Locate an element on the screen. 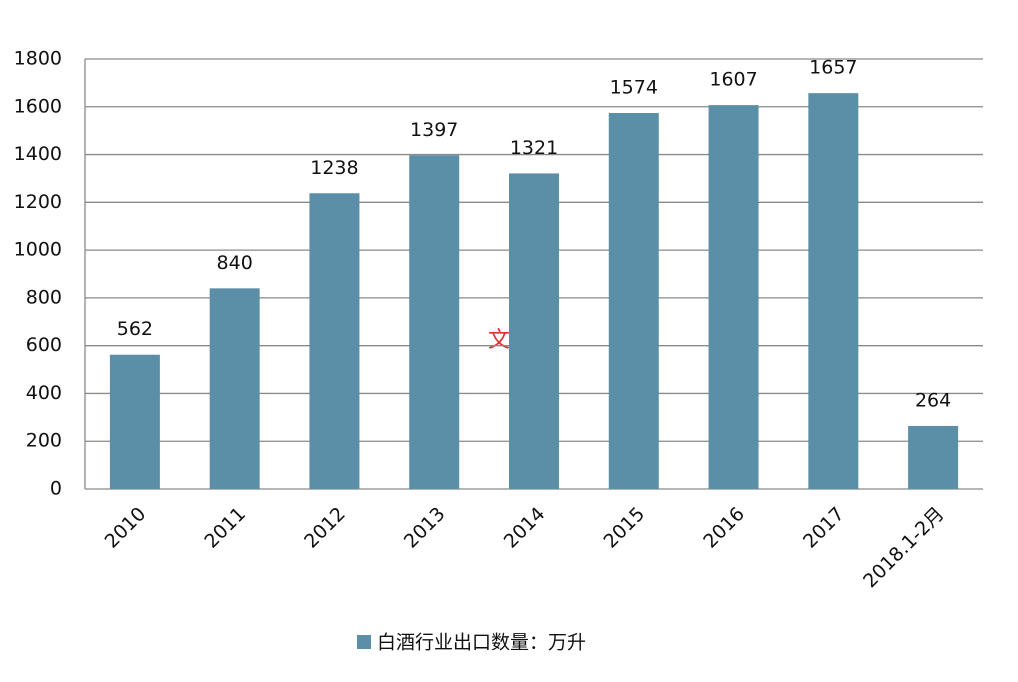 This screenshot has height=682, width=1018. value-label: 1321 is located at coordinates (534, 148).